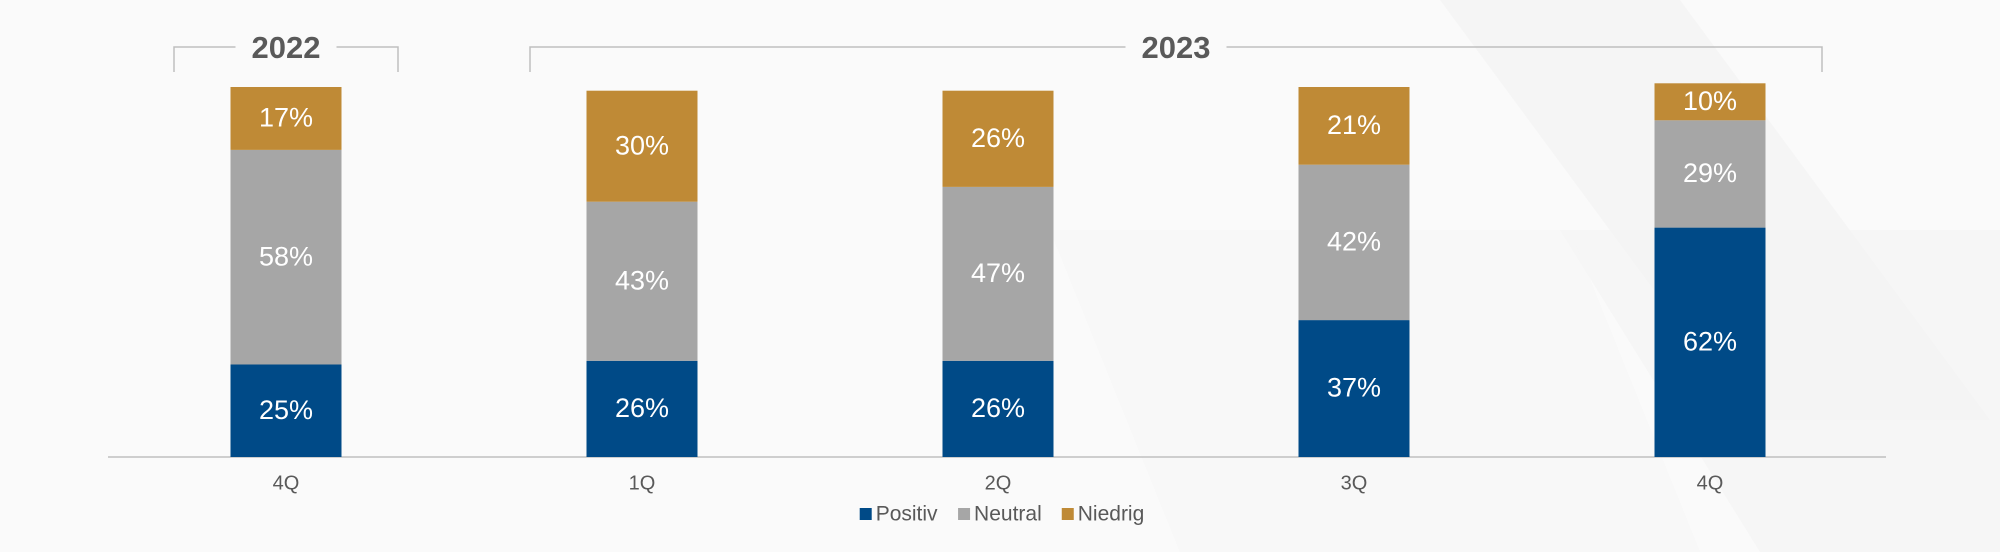 The height and width of the screenshot is (552, 2000). I want to click on legend-label: Neutral, so click(1008, 514).